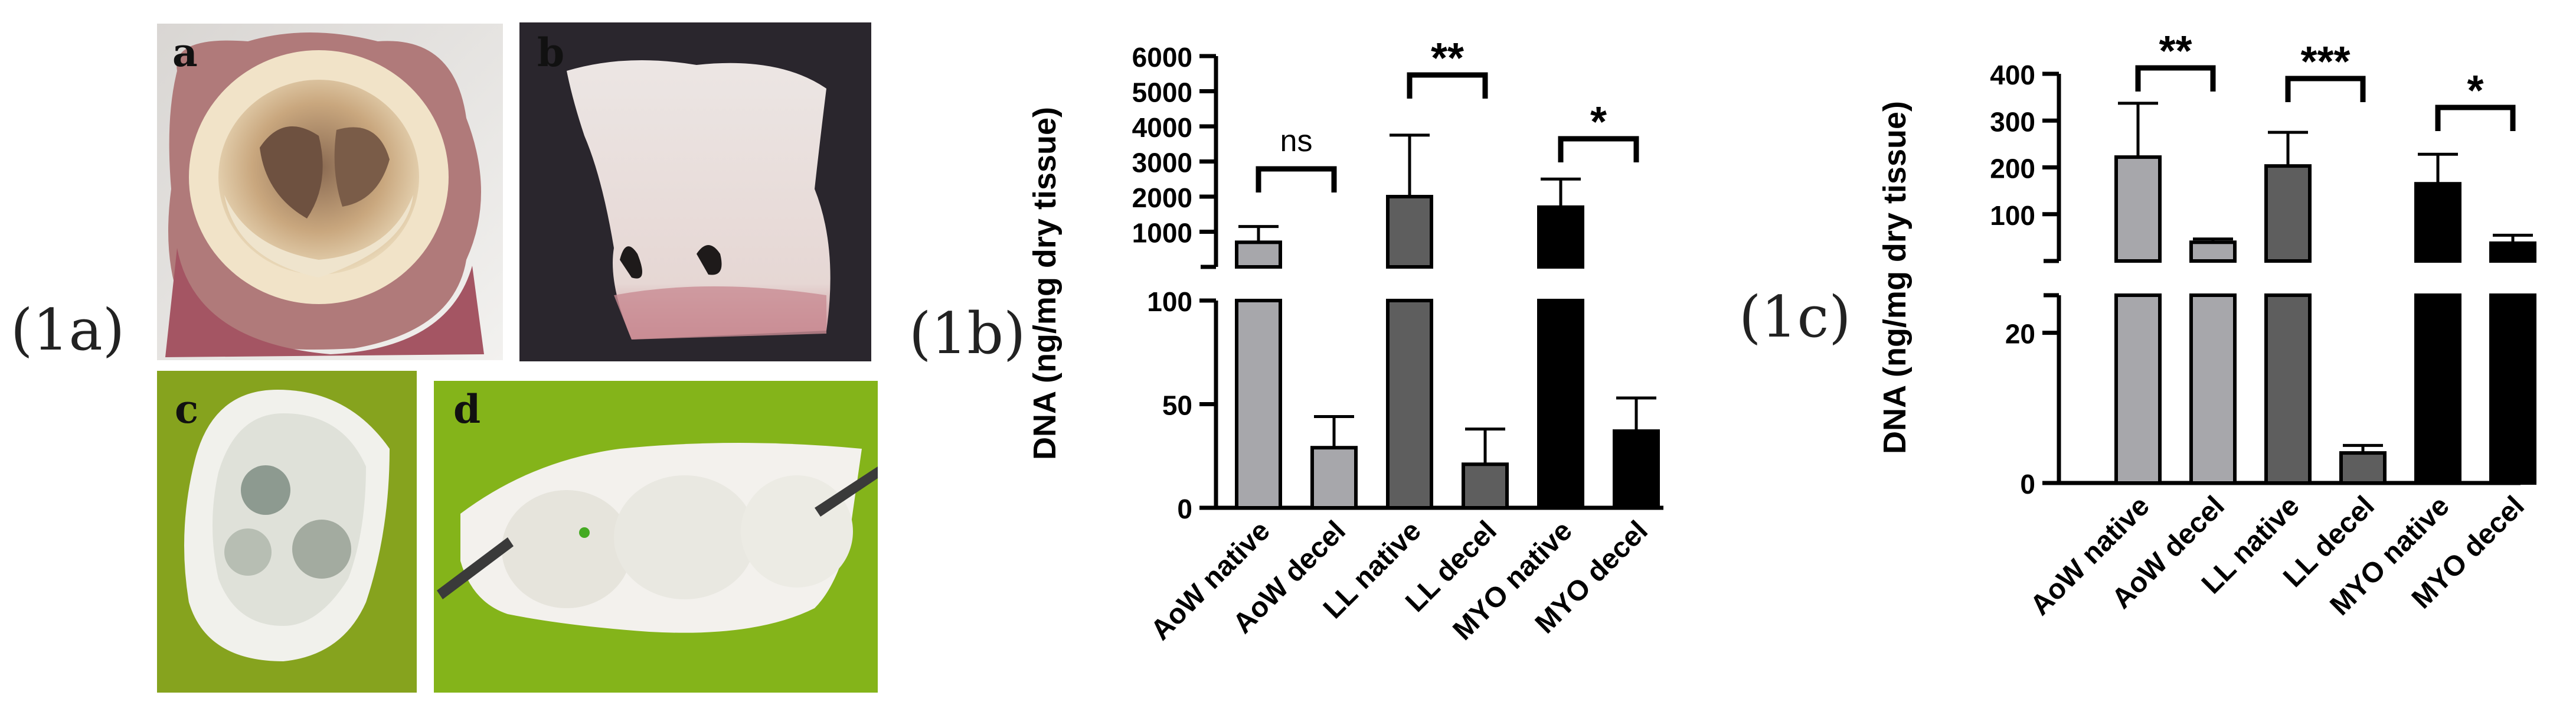  I want to click on c1b-ytick-upper-1000: 1000, so click(1162, 233).